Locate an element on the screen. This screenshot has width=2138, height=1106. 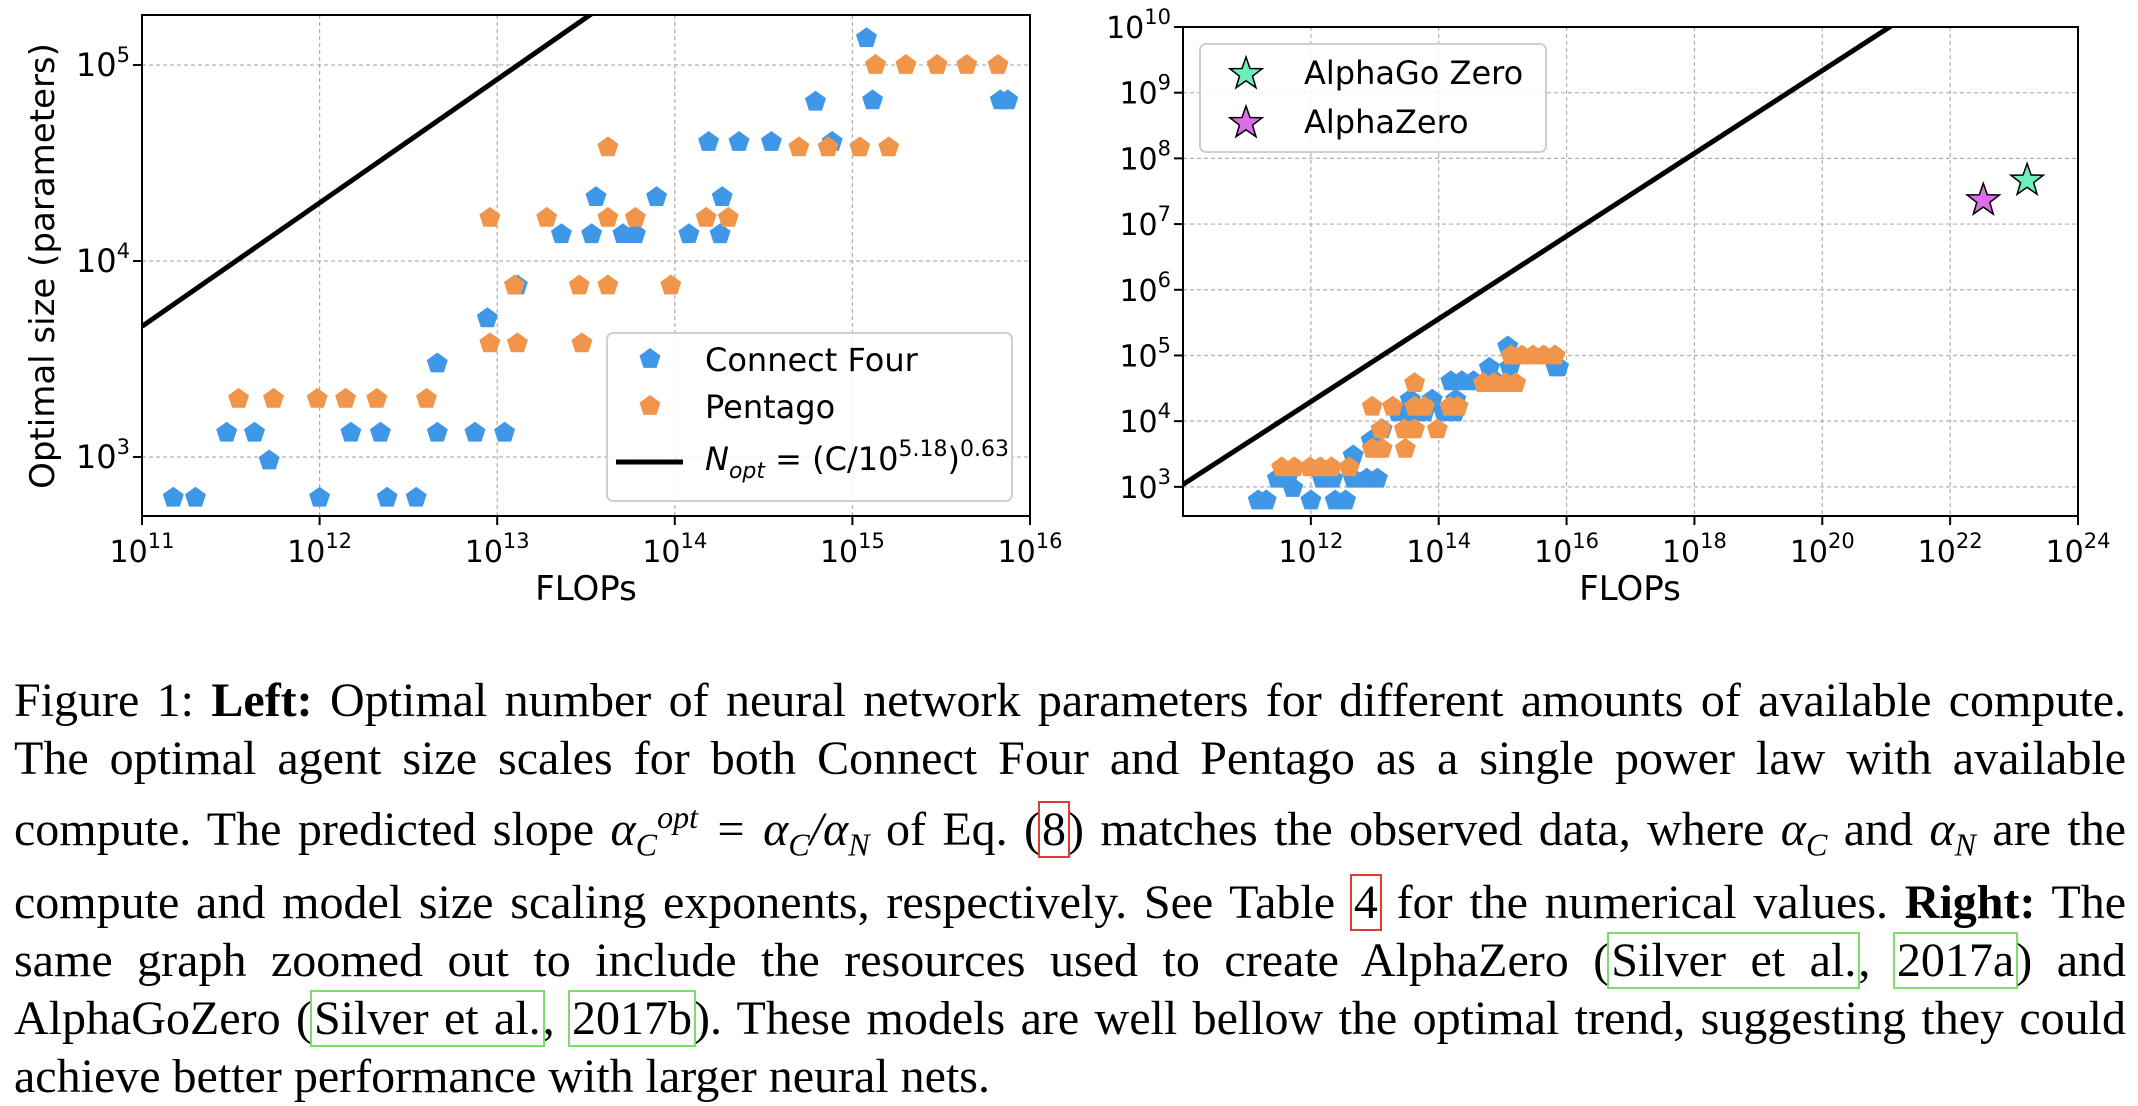
right-x-tick-label: 1014 is located at coordinates (1438, 549).